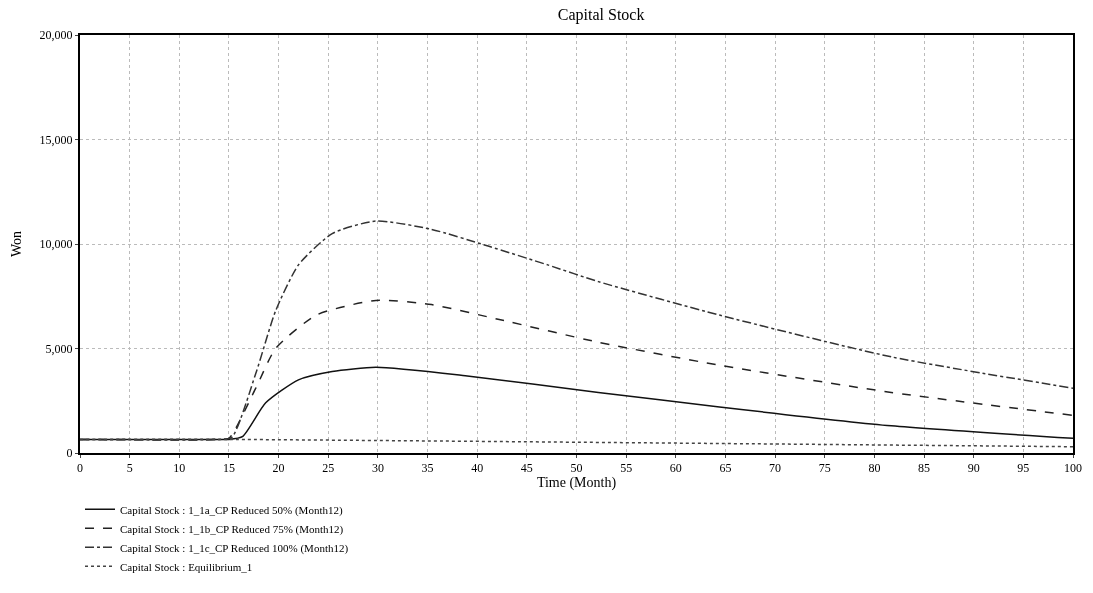  Describe the element at coordinates (775, 468) in the screenshot. I see `x-tick-label: 70` at that location.